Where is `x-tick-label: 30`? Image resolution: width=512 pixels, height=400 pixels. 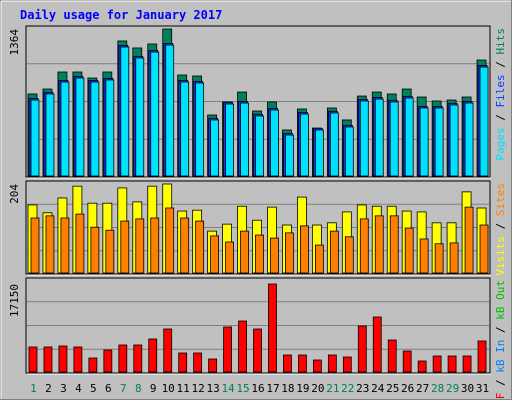 x-tick-label: 30 is located at coordinates (467, 388).